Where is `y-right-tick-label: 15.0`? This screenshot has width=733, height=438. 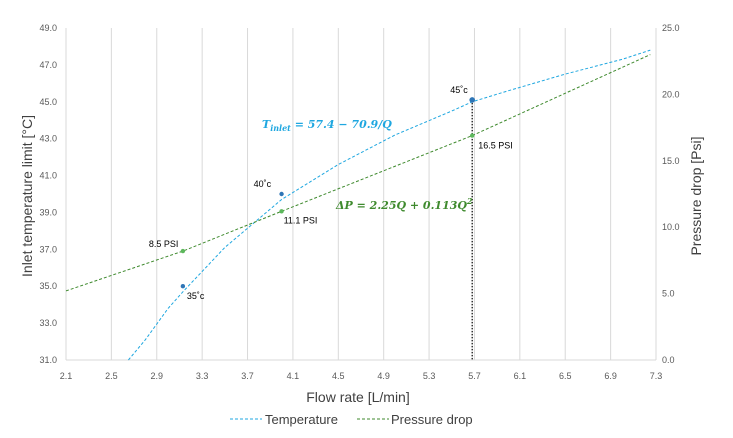 y-right-tick-label: 15.0 is located at coordinates (671, 161).